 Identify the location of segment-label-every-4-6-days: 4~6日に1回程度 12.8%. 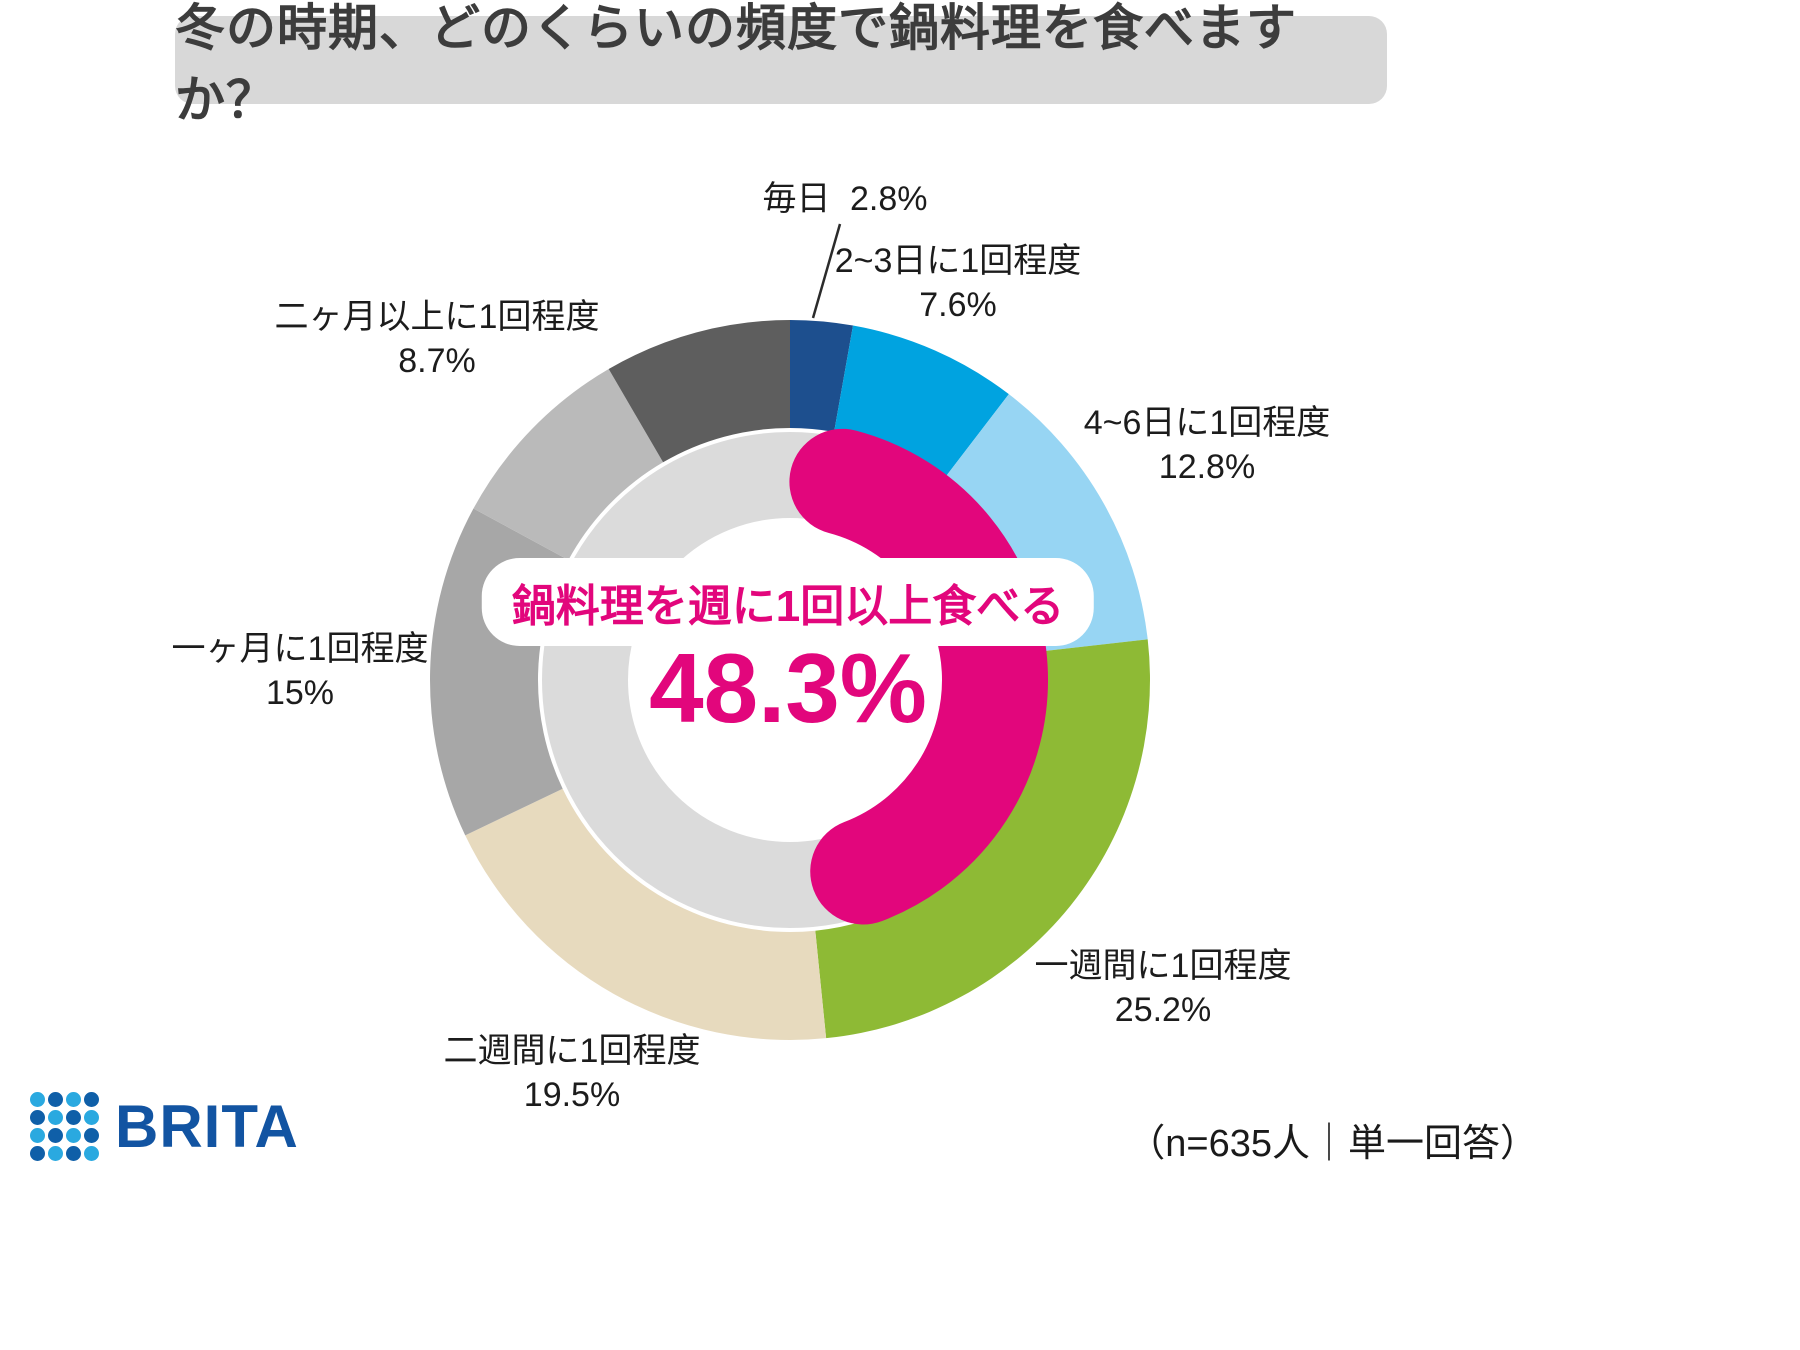
(1207, 445).